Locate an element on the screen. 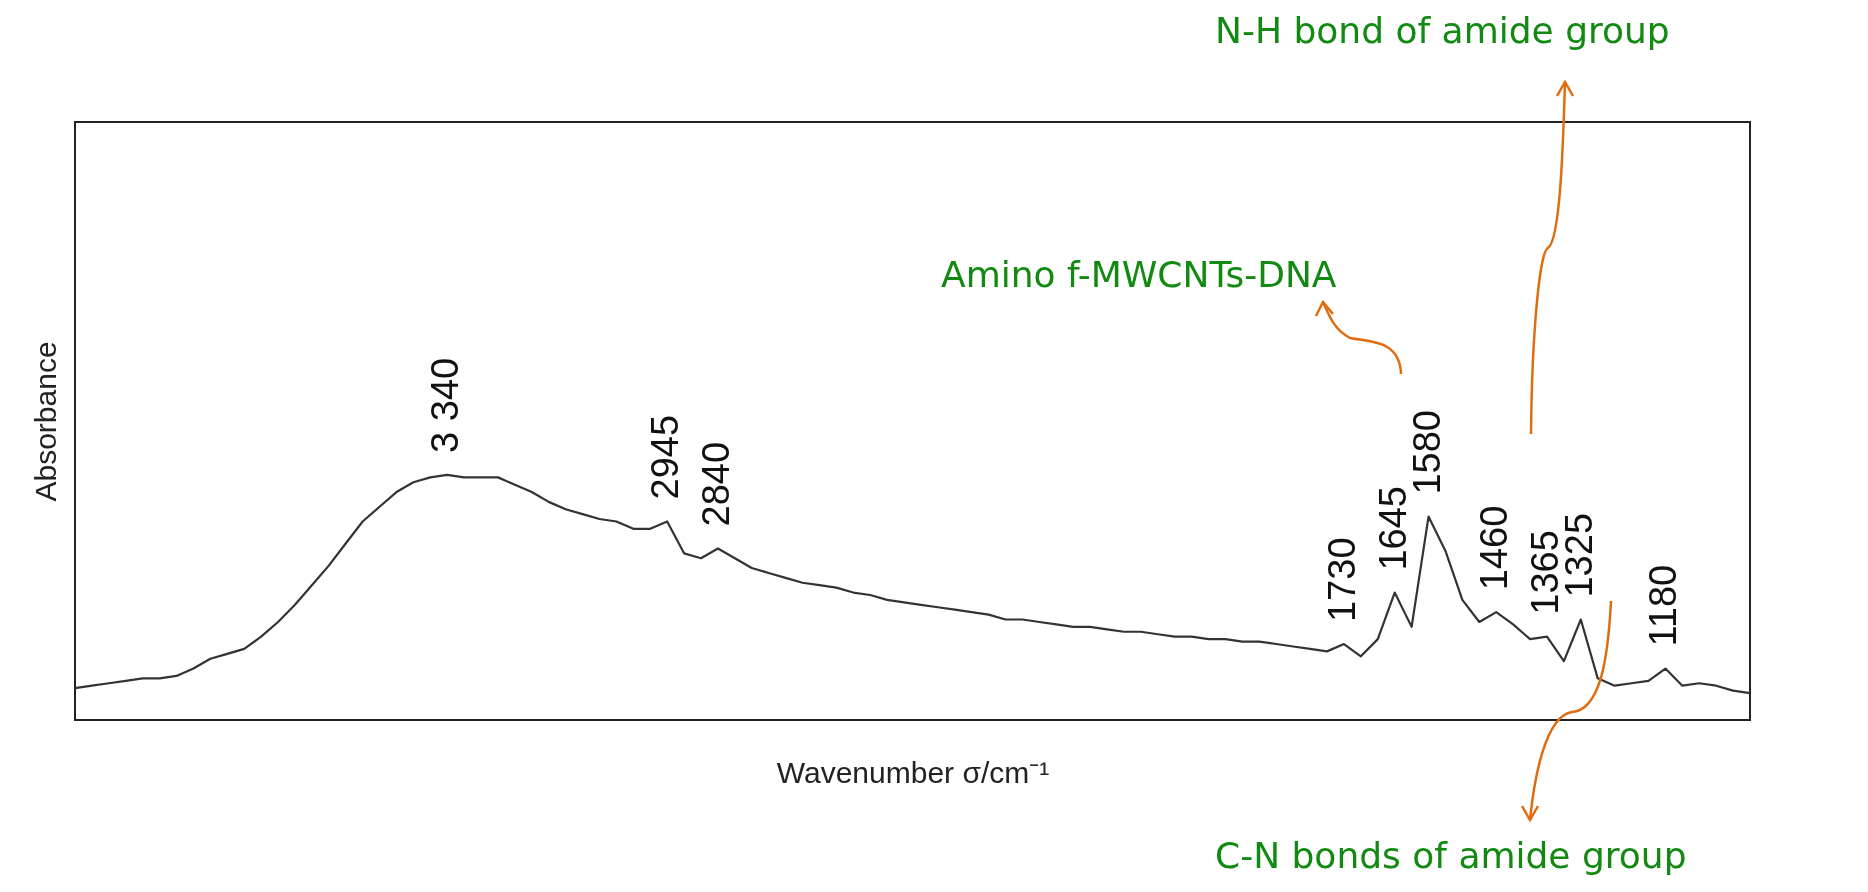 The height and width of the screenshot is (892, 1868). text: C-N bonds of amide group is located at coordinates (1451, 855).